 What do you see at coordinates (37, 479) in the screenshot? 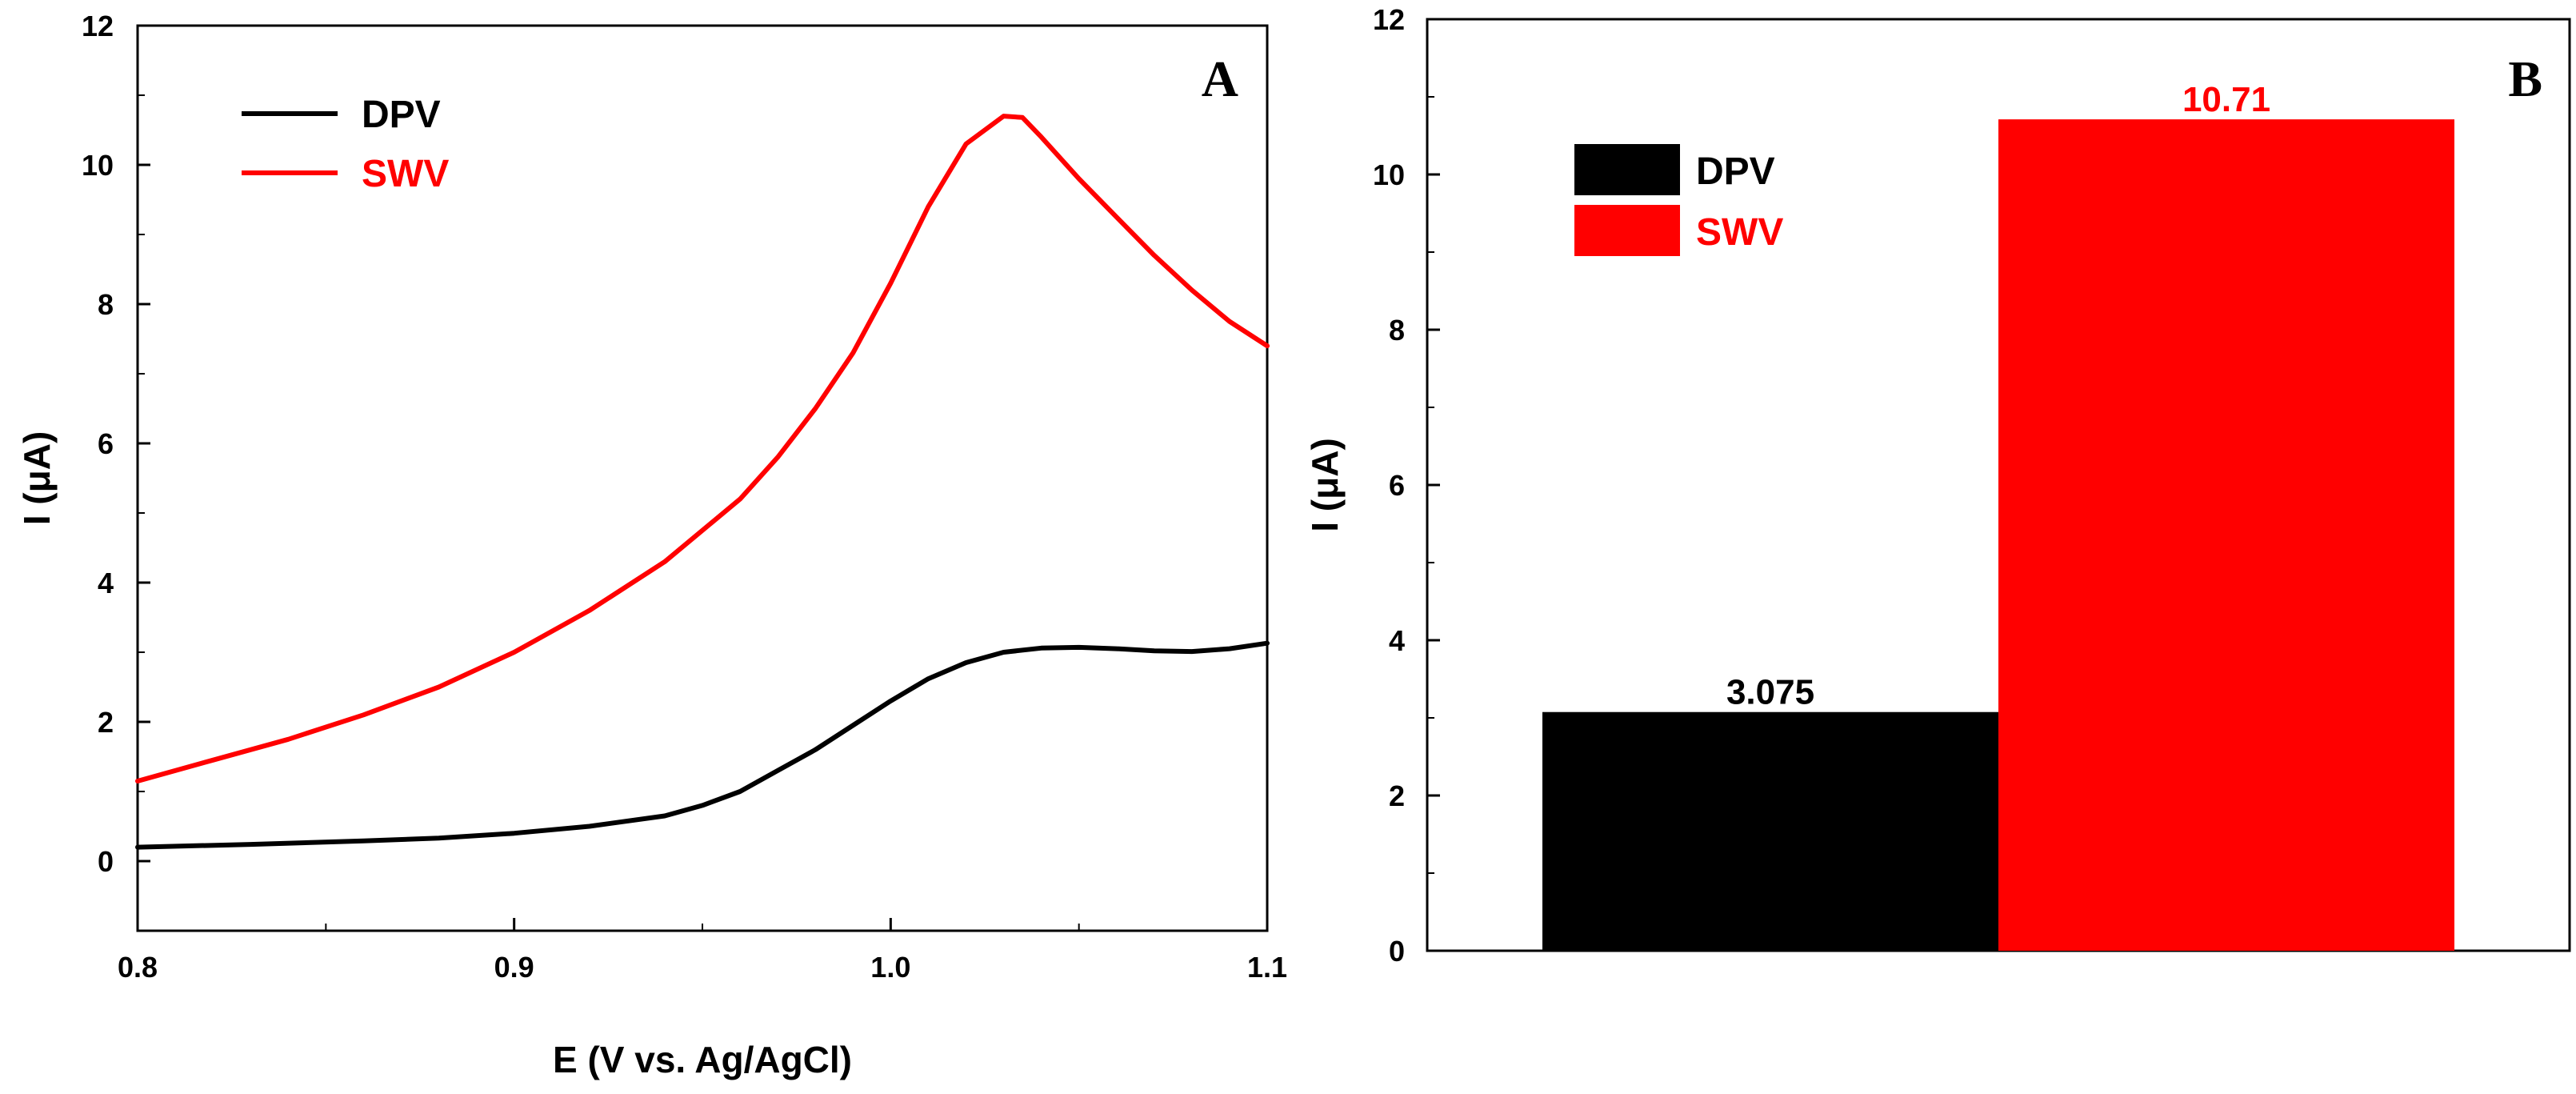
I see `y-axis-title-a: I (μA)` at bounding box center [37, 479].